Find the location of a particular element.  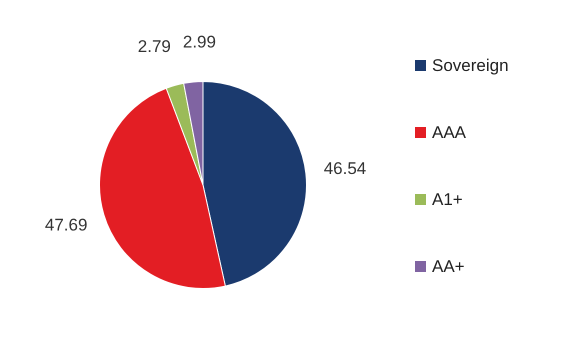

legend-label: A1+ is located at coordinates (447, 200).